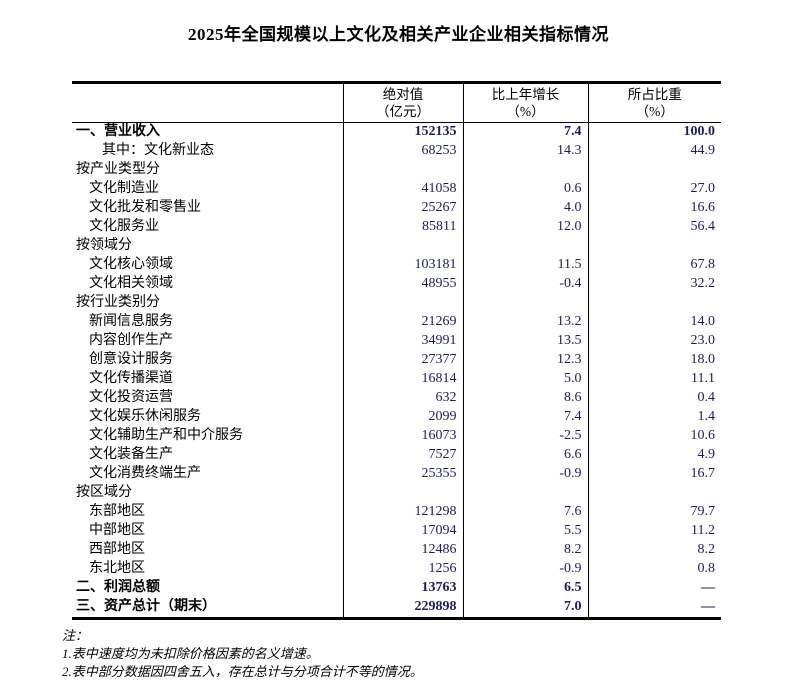  Describe the element at coordinates (525, 398) in the screenshot. I see `growth-value: 8.6` at that location.